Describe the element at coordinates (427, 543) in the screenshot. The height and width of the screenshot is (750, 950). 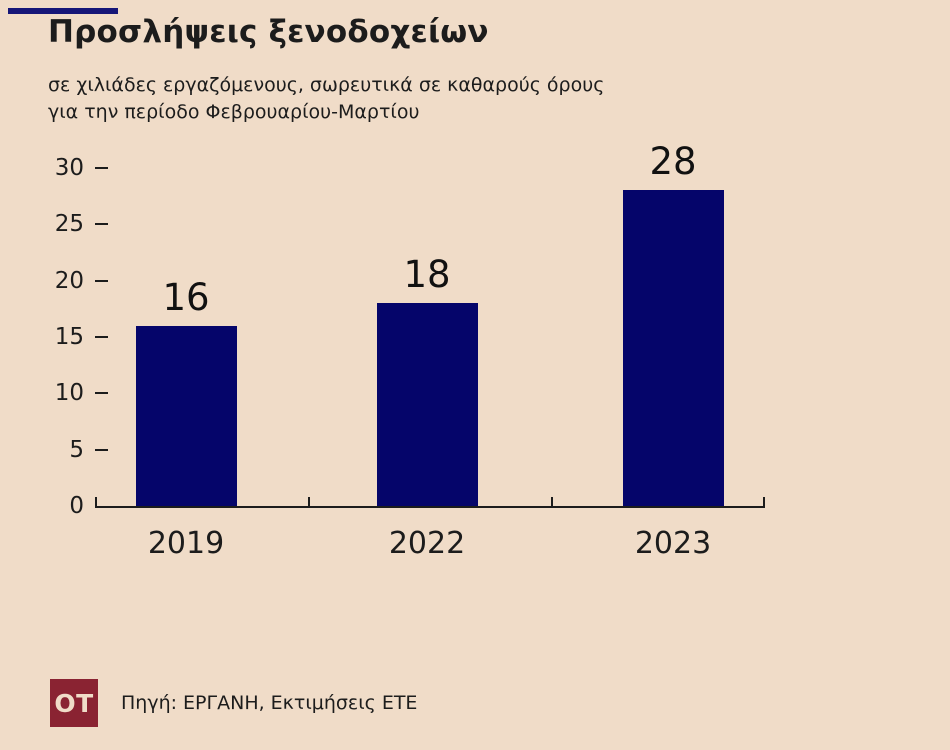
I see `x-axis-category-label: 2022` at that location.